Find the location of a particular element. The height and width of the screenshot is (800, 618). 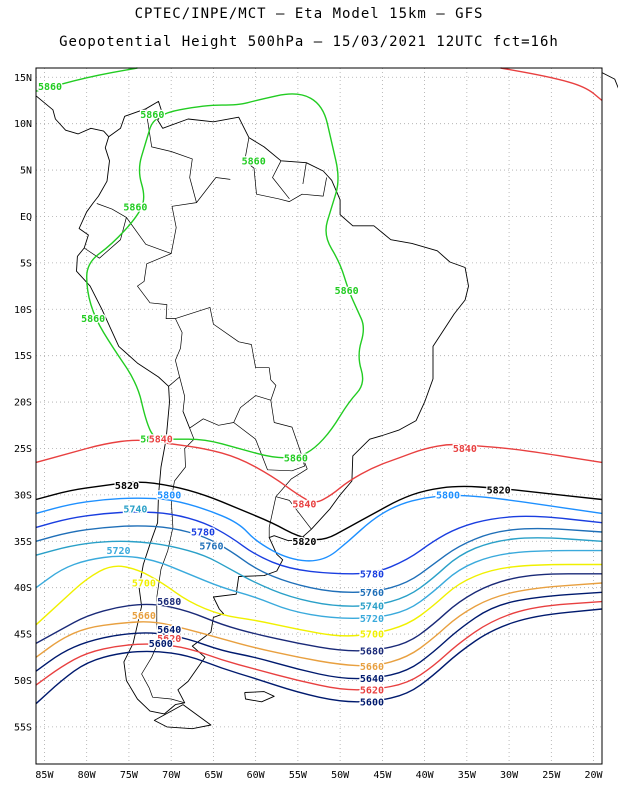

lon-tick-label: 40W is located at coordinates (425, 775).